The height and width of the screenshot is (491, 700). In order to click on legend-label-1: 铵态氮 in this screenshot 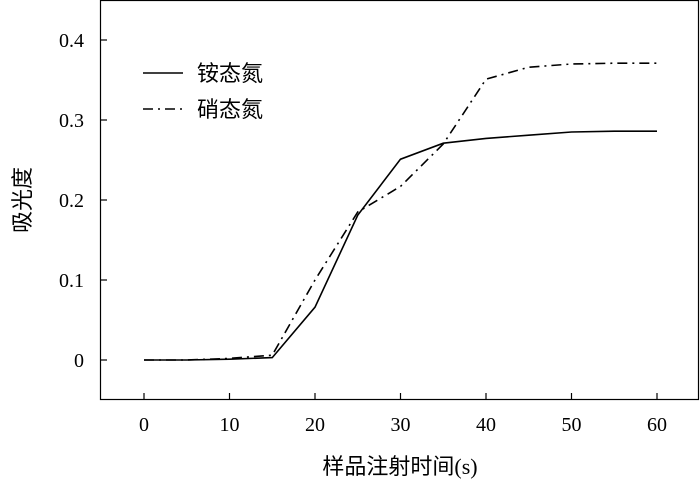, I will do `click(230, 73)`.